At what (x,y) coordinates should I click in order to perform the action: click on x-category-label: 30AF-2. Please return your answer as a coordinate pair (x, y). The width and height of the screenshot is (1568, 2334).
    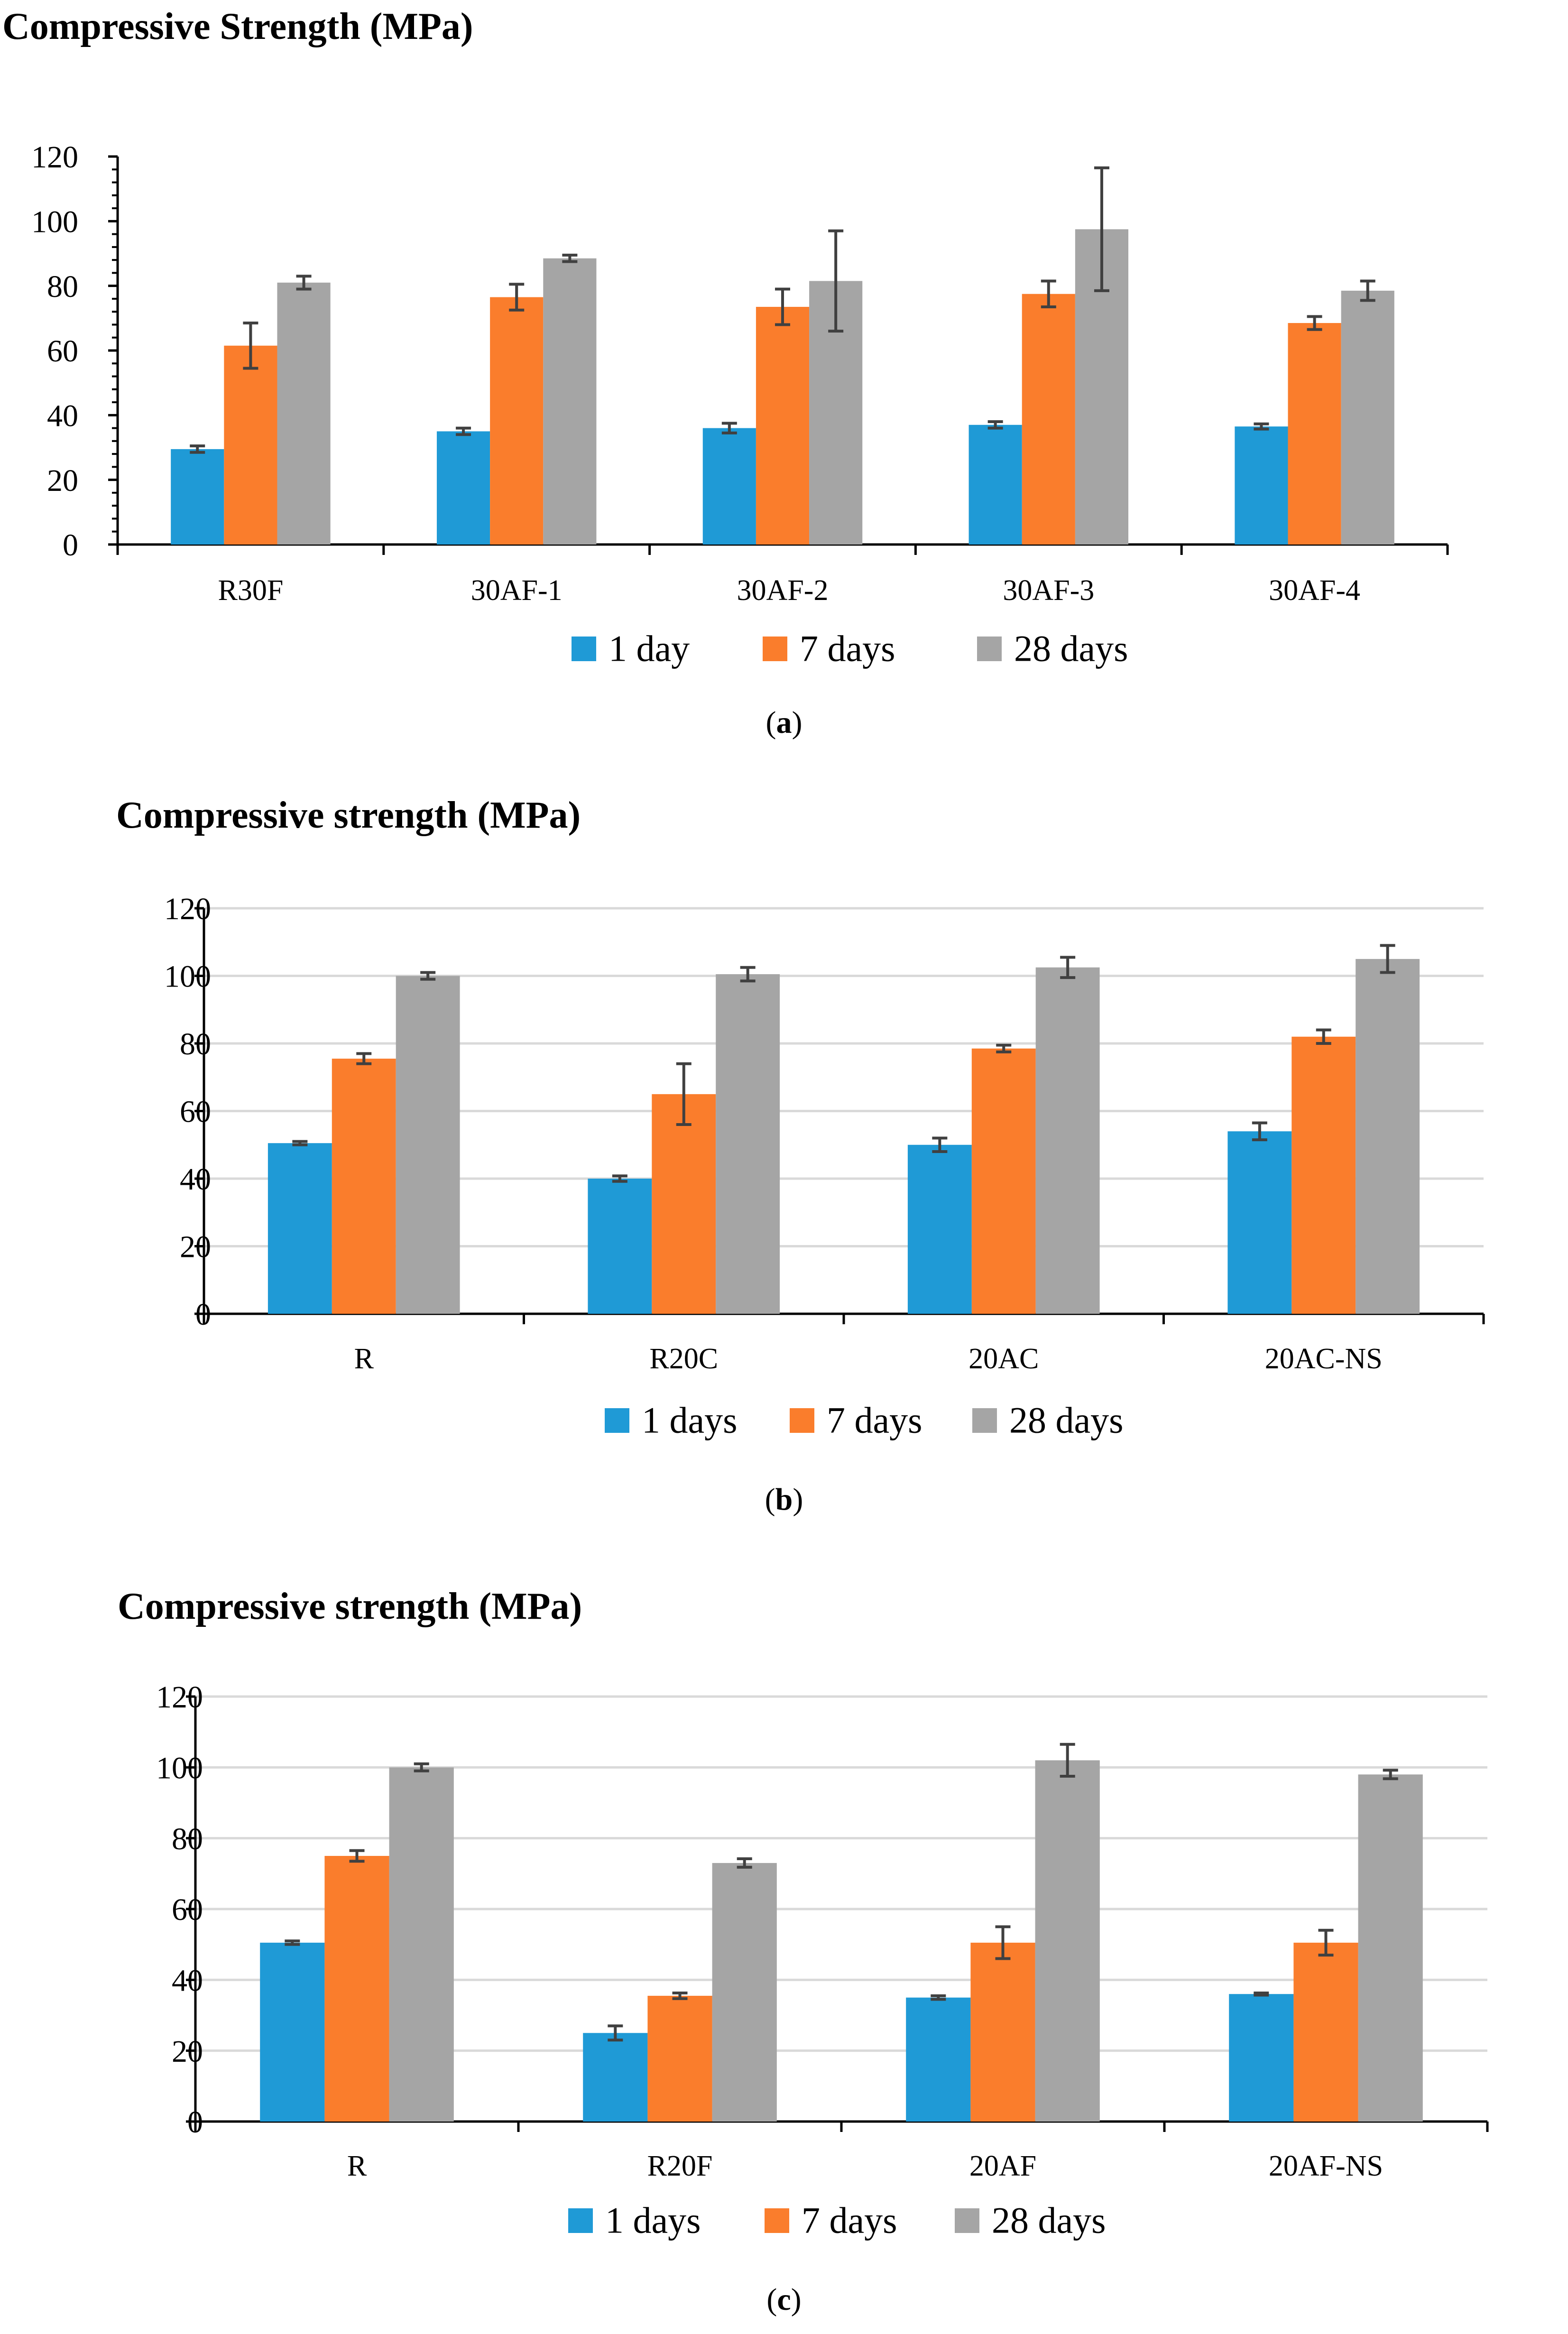
    Looking at the image, I should click on (783, 590).